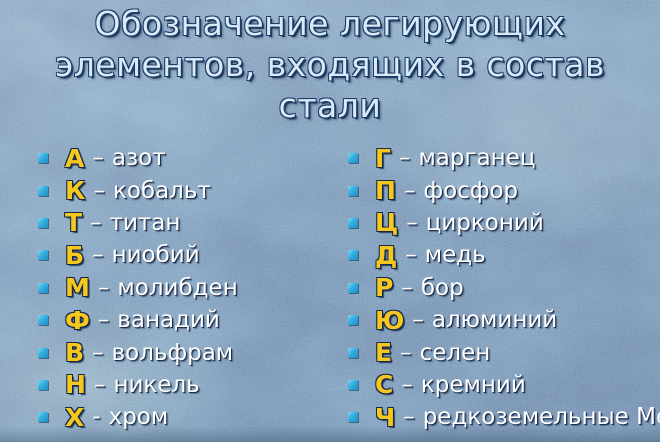  I want to click on element-name: молибден, so click(177, 287).